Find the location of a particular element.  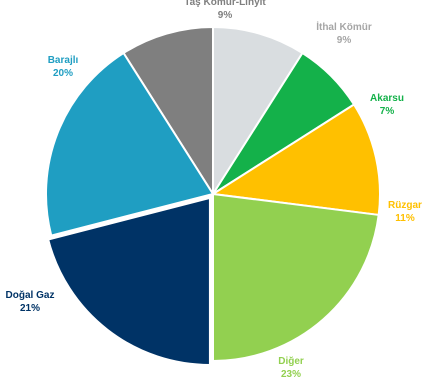

slice-label-2: Akarsu is located at coordinates (387, 98).